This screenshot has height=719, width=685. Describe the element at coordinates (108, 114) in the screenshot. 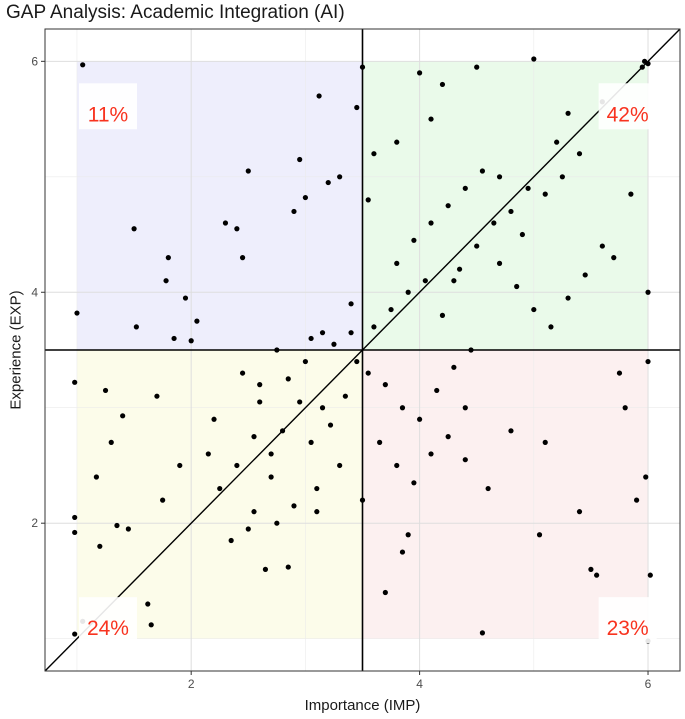

I see `quadrant-label: 11%` at that location.